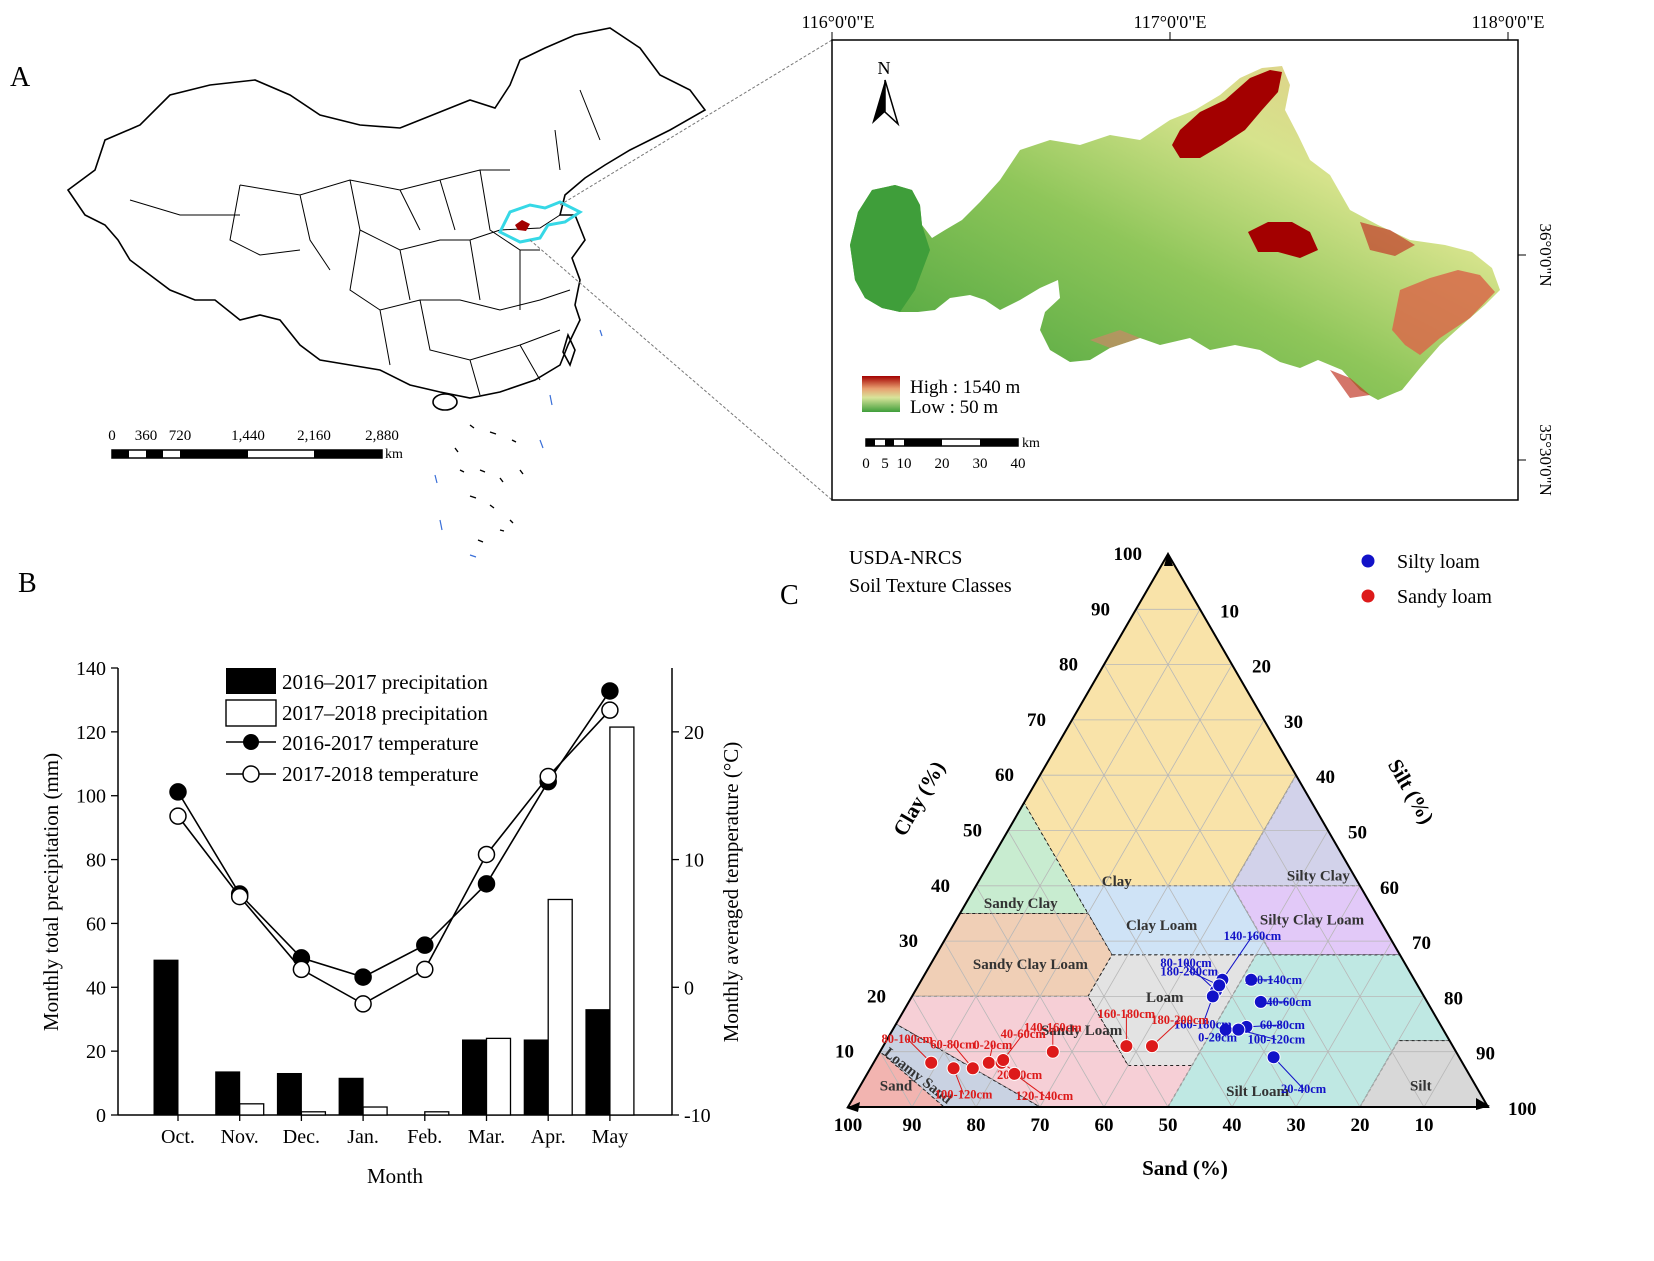 This screenshot has height=1261, width=1654. What do you see at coordinates (1453, 998) in the screenshot?
I see `silt-tick-label: 80` at bounding box center [1453, 998].